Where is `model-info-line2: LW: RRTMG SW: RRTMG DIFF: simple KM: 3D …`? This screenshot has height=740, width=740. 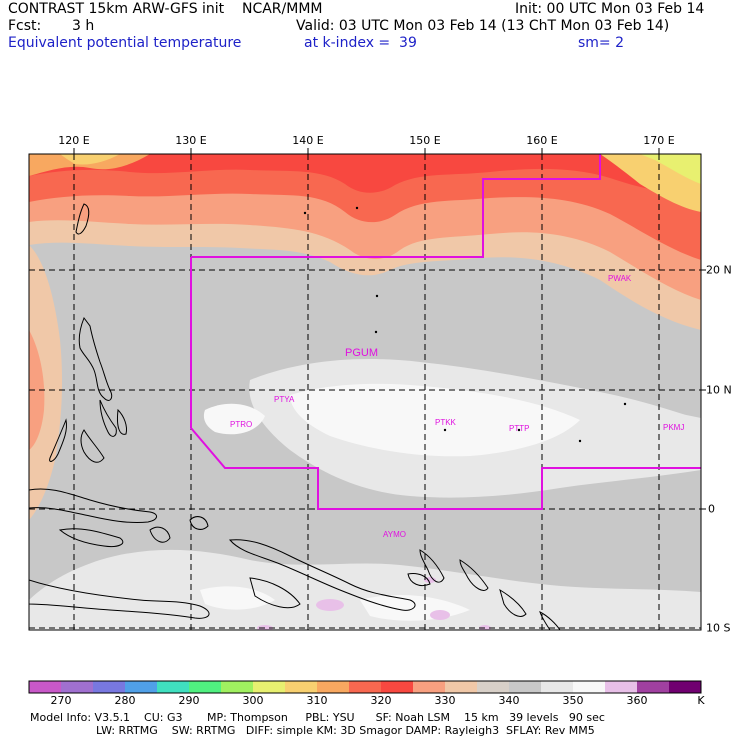 model-info-line2: LW: RRTMG SW: RRTMG DIFF: simple KM: 3D … is located at coordinates (345, 730).